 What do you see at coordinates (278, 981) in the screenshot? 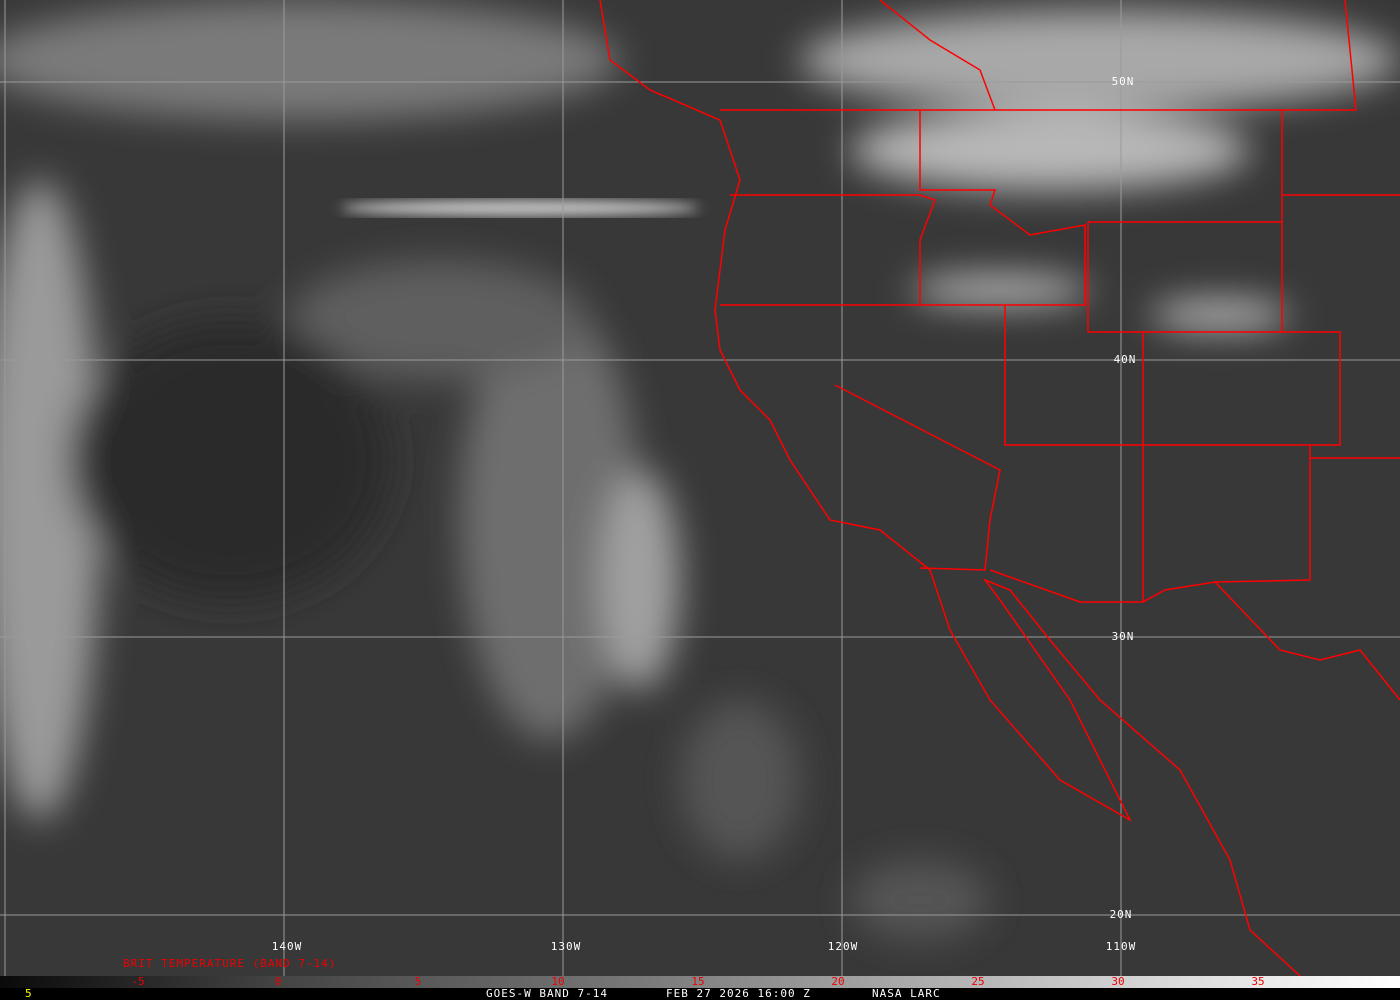
I see `scale-tick: 0` at bounding box center [278, 981].